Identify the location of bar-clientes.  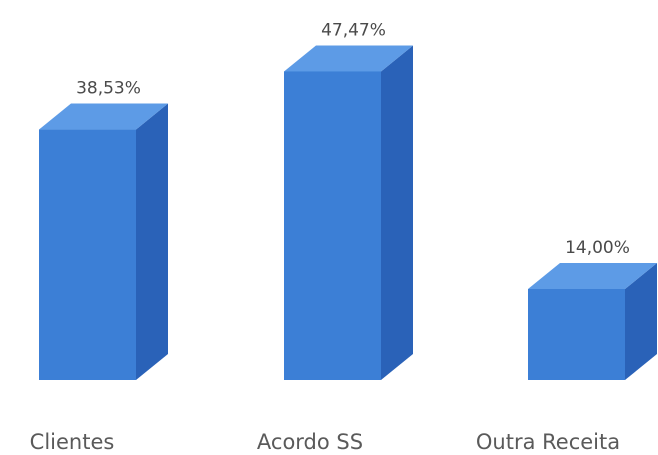
(103, 242).